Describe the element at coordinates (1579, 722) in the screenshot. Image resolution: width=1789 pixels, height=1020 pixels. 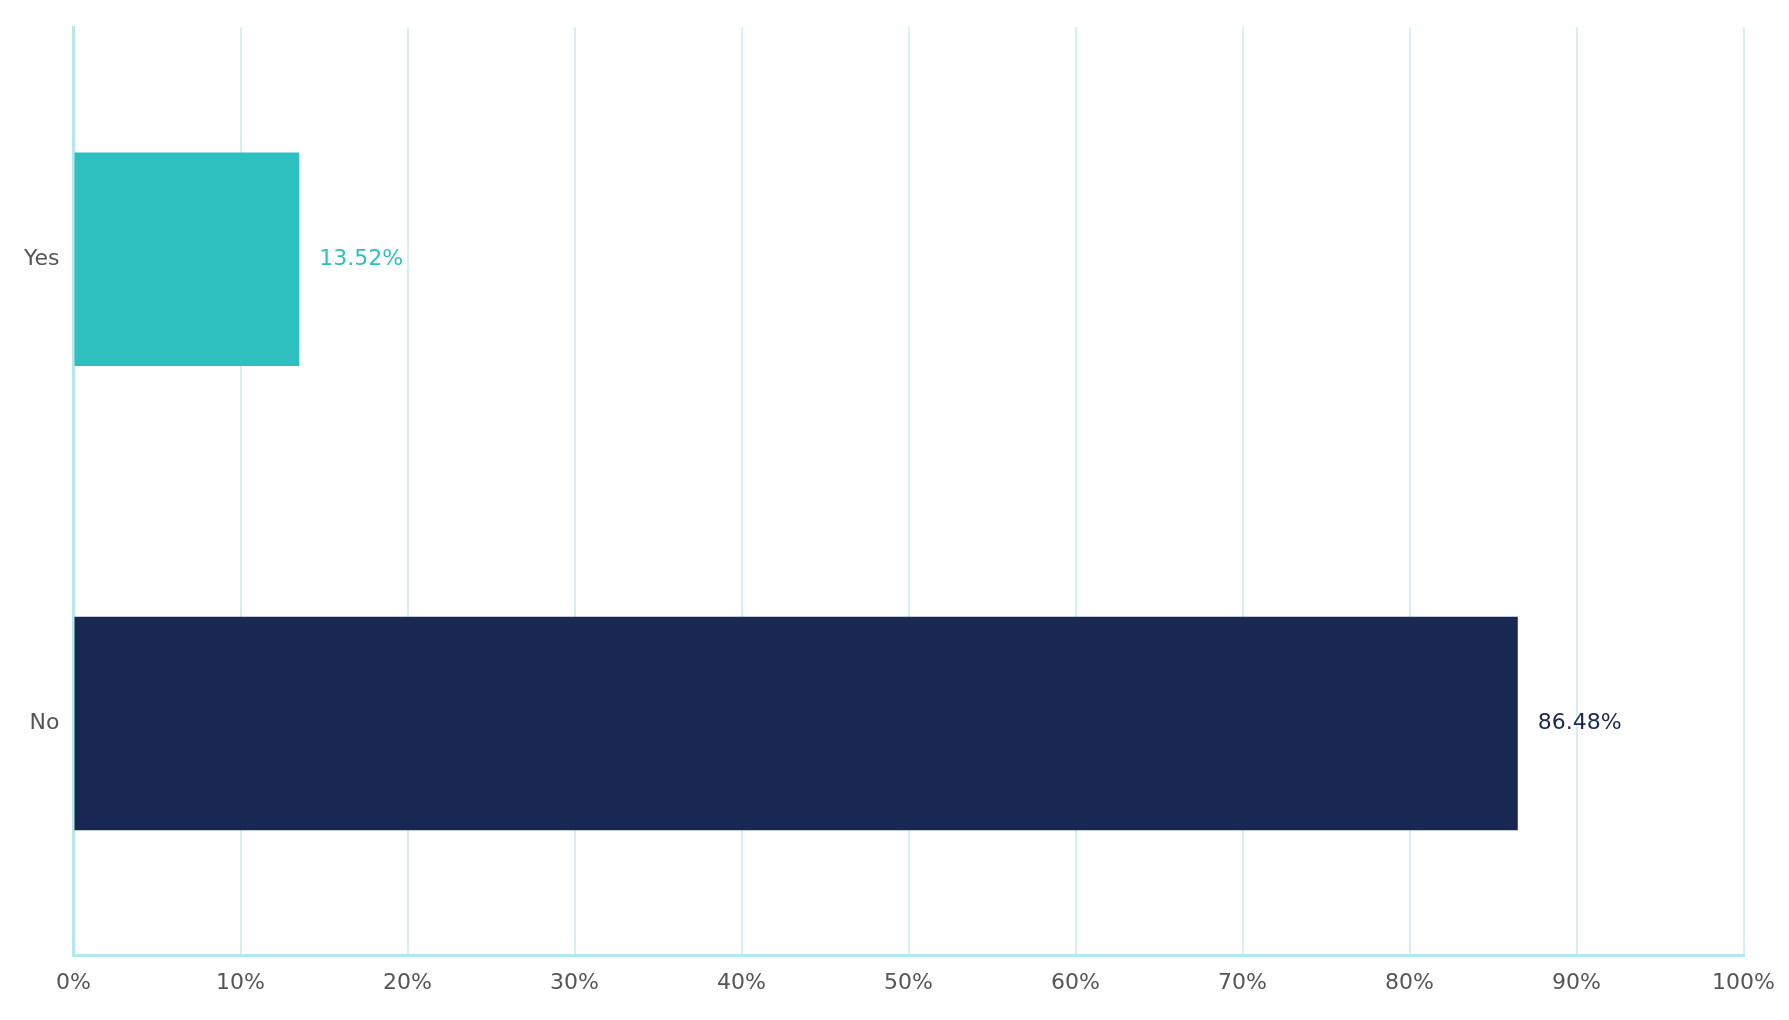
I see `data-label: 86.48%` at that location.